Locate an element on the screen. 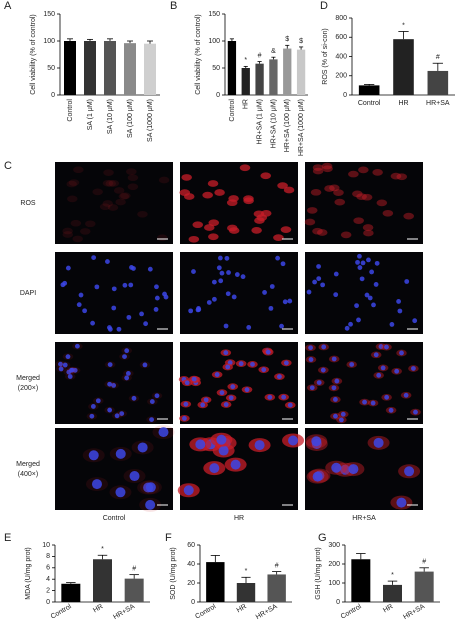 The width and height of the screenshot is (474, 637). x-tick-label: HR+SA is located at coordinates (124, 612).